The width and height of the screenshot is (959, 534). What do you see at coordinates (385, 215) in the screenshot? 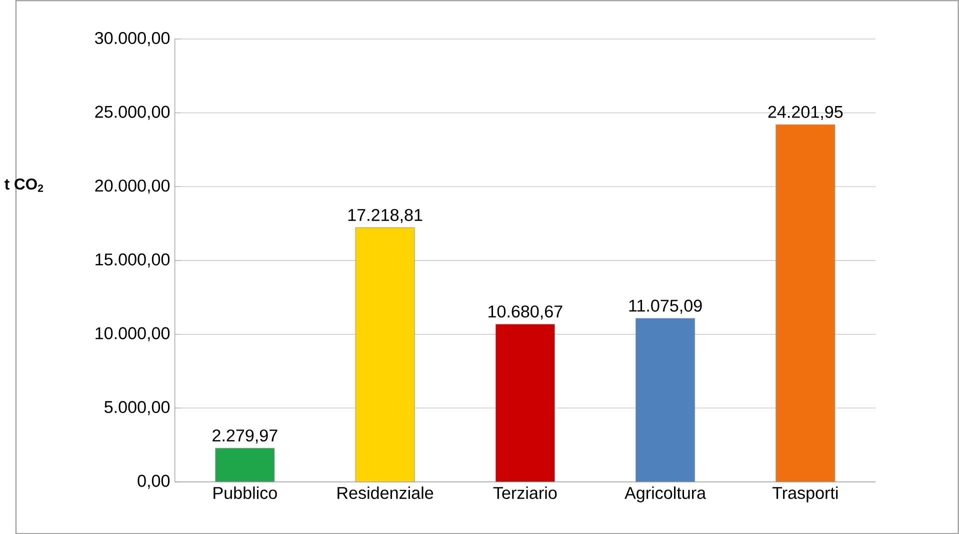
I see `data-label: 17.218,81` at bounding box center [385, 215].